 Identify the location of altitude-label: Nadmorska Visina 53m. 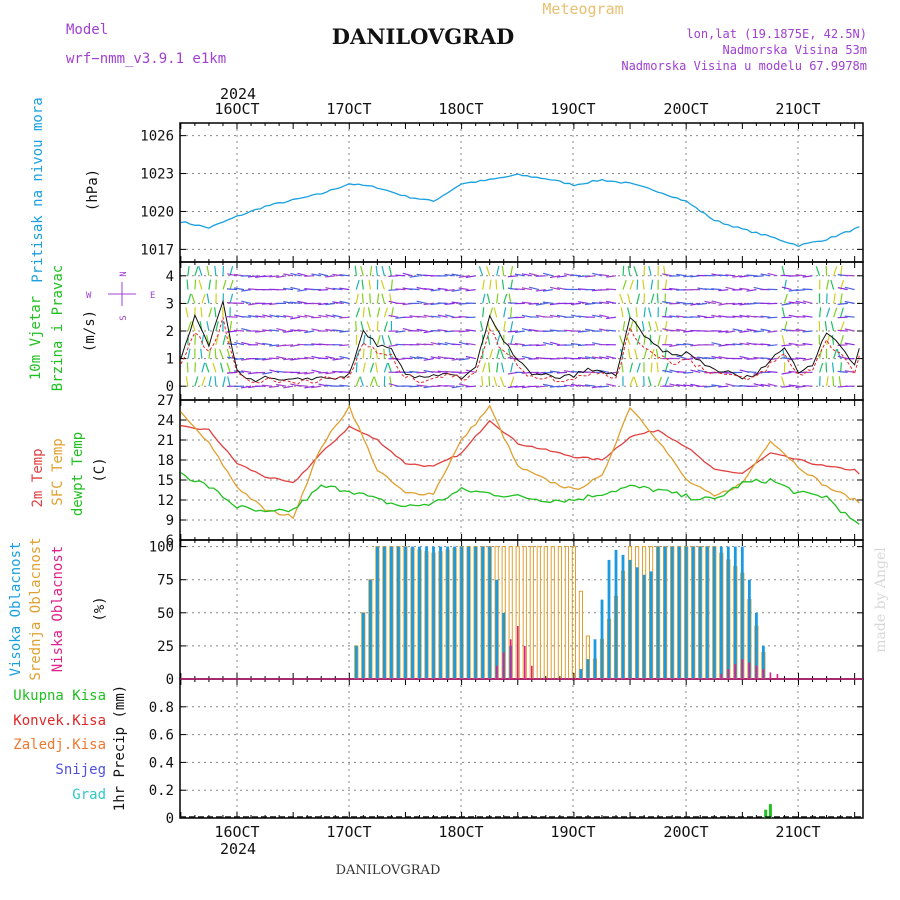
(795, 50).